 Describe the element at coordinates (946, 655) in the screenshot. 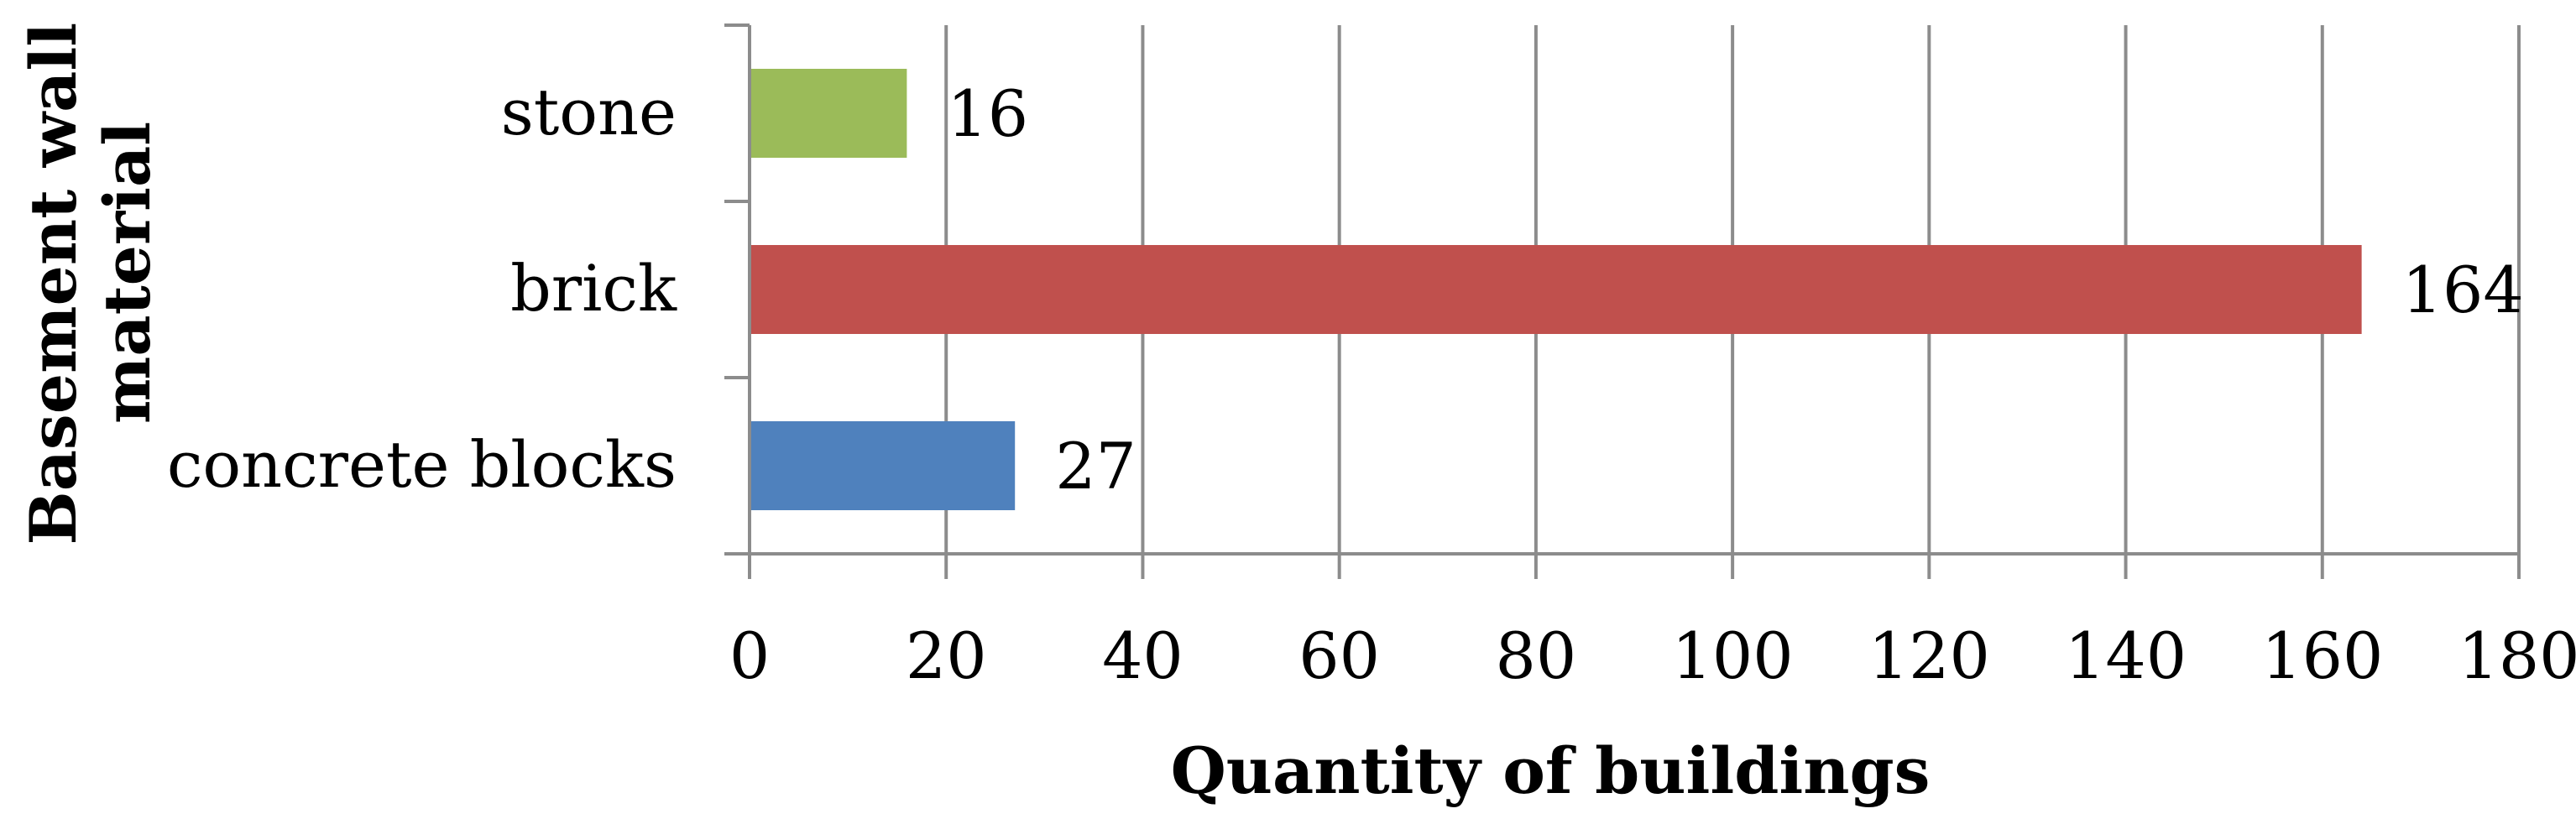

I see `x-tick-label: 20` at that location.